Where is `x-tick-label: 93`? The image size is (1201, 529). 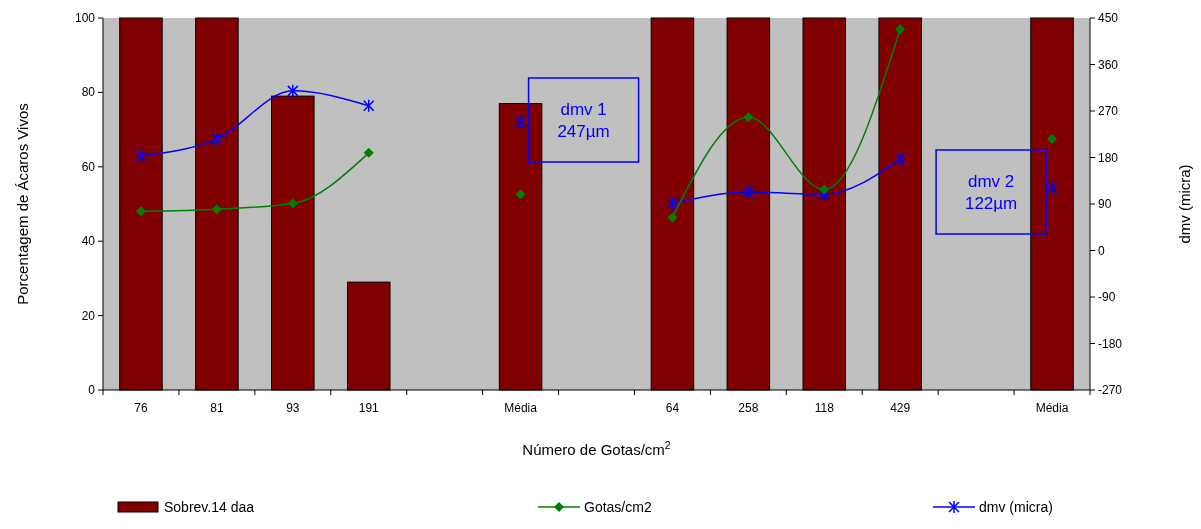
x-tick-label: 93 is located at coordinates (293, 408).